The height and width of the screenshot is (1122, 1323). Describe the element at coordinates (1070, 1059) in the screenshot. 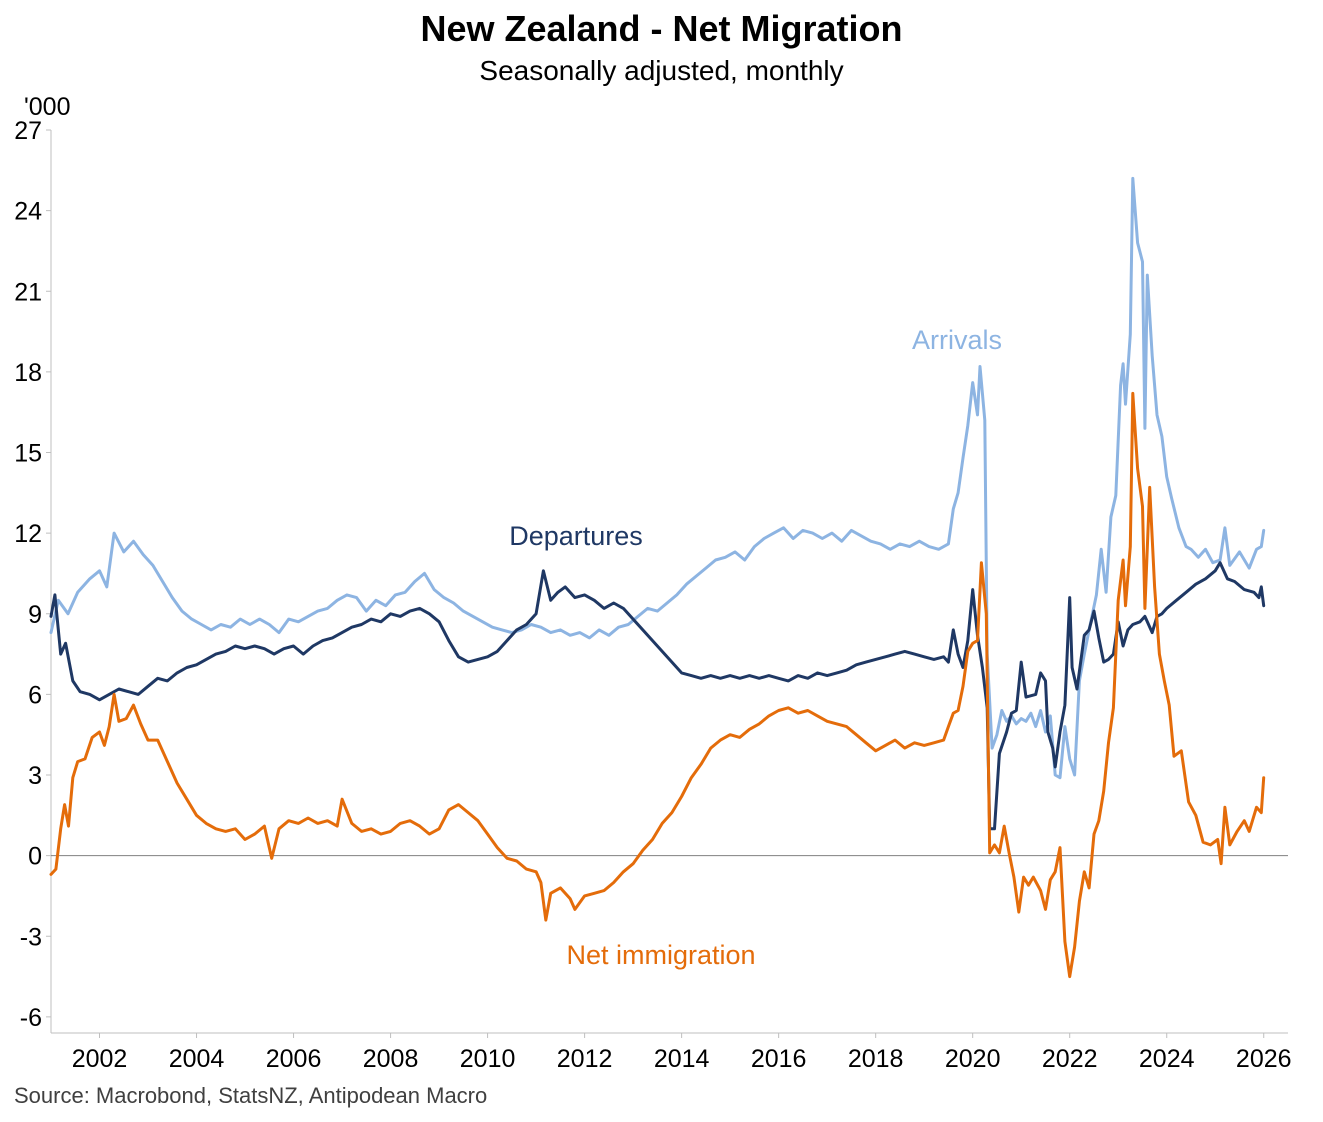

I see `x-tick-label: 2022` at that location.